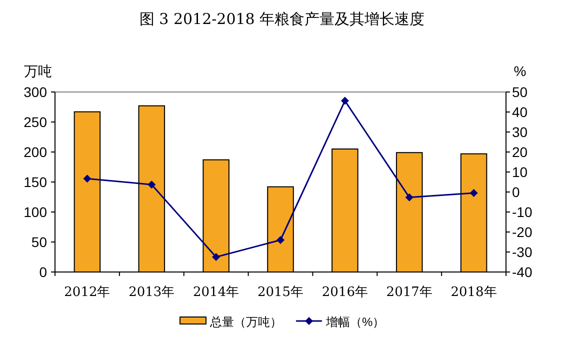 This screenshot has height=339, width=564. What do you see at coordinates (216, 292) in the screenshot?
I see `x-tick-label: 2014年` at bounding box center [216, 292].